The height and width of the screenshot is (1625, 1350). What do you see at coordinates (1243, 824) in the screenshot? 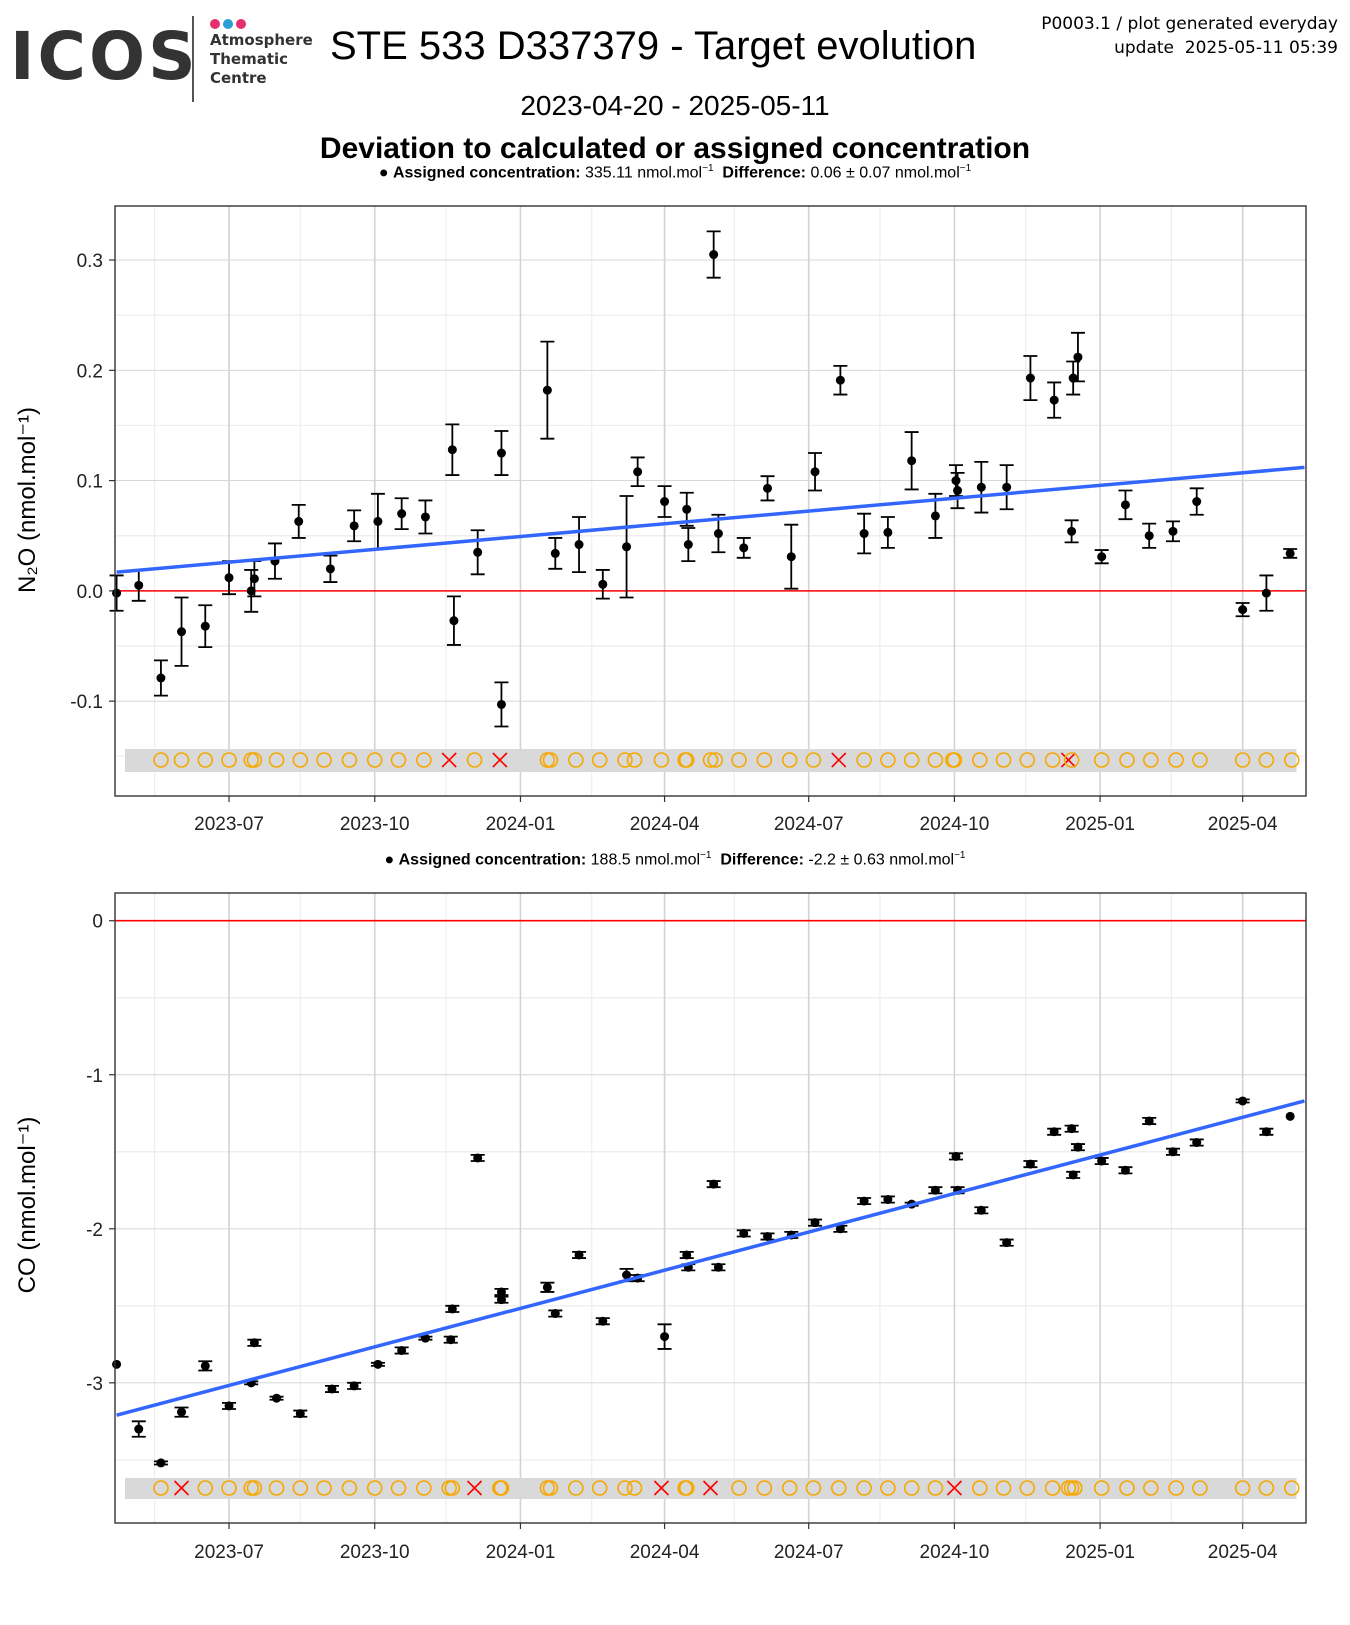
I see `x-tick-label: 2025-04` at bounding box center [1243, 824].